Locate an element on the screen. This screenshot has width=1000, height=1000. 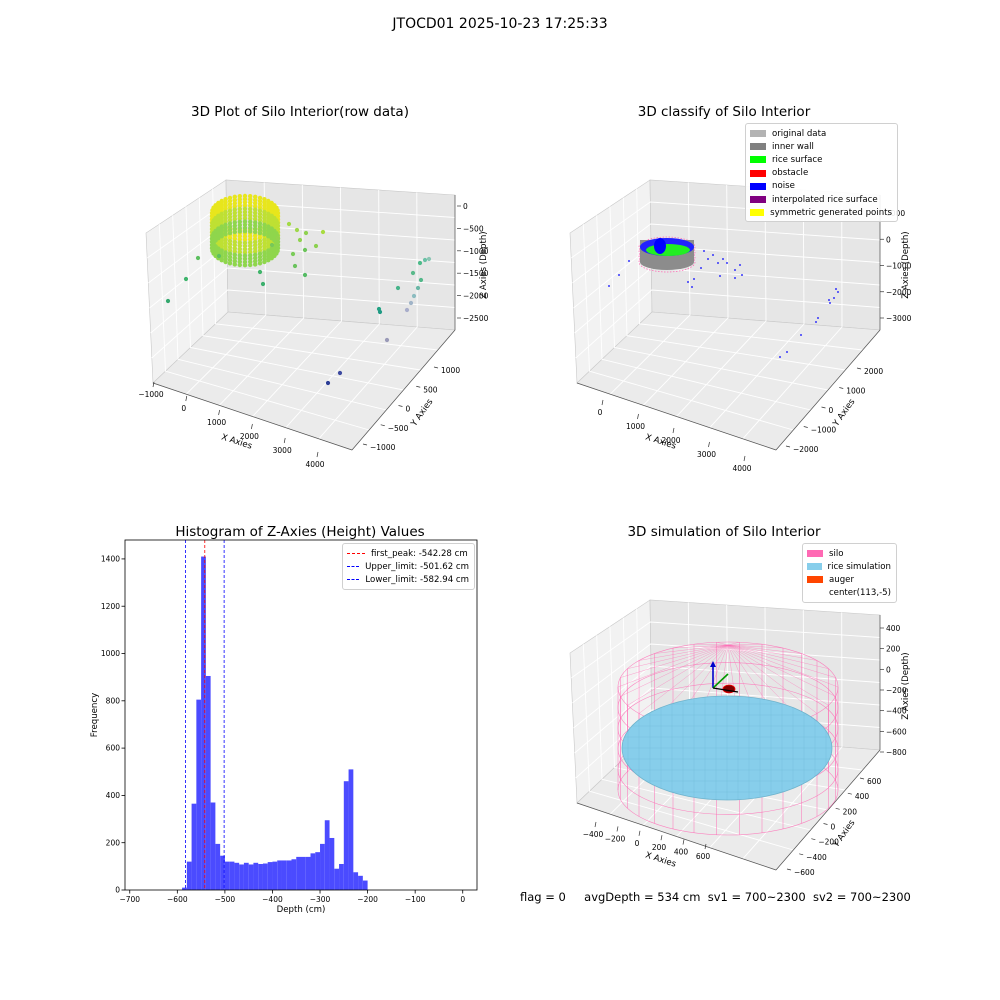
raw-x-tick-label: 1000 is located at coordinates (216, 422).